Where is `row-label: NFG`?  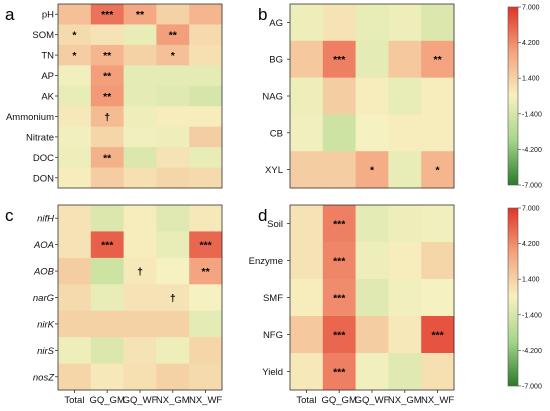
row-label: NFG is located at coordinates (273, 335).